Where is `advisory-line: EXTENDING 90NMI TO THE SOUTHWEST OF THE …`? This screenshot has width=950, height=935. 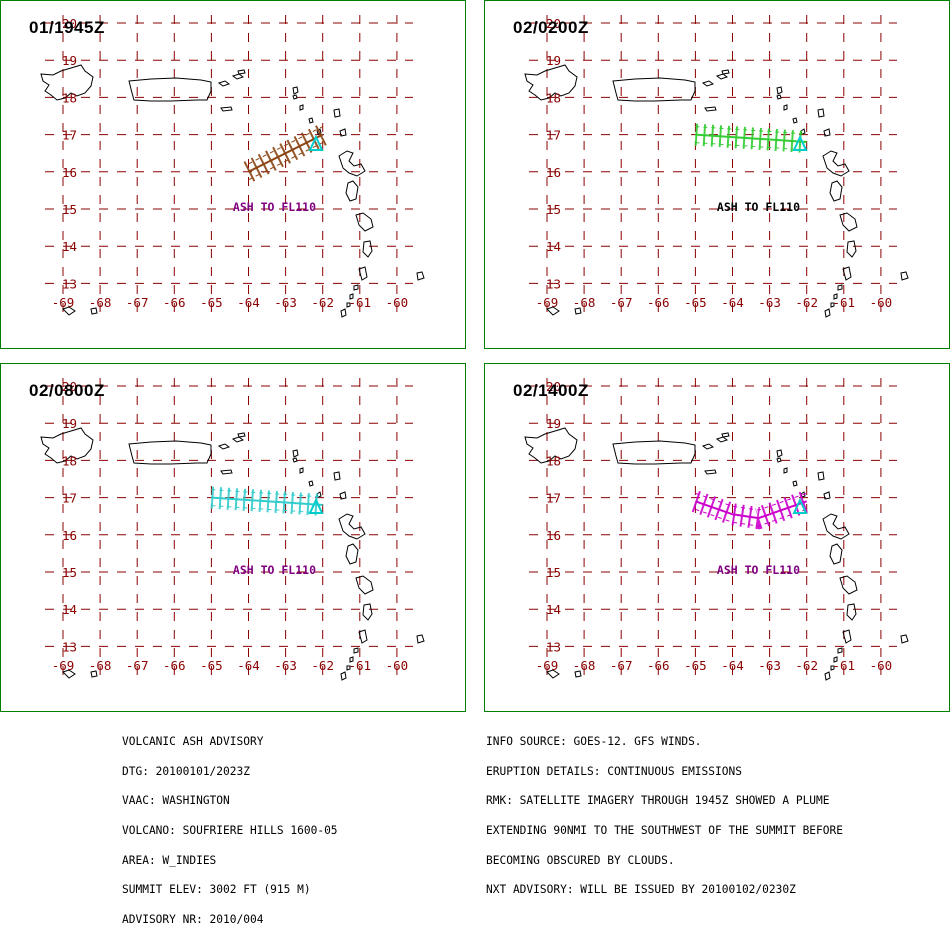 advisory-line: EXTENDING 90NMI TO THE SOUTHWEST OF THE … is located at coordinates (664, 830).